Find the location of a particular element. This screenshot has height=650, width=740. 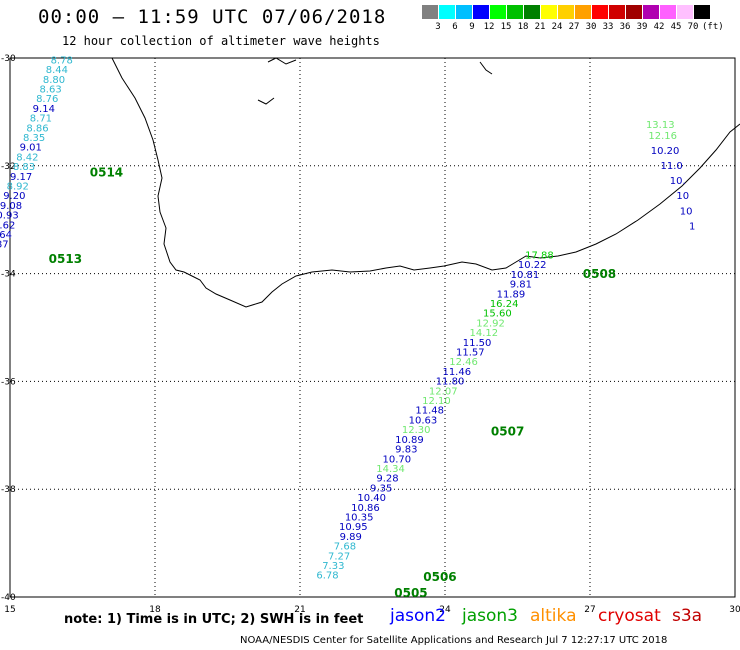

wave-height-label: 8.78 is located at coordinates (62, 60).